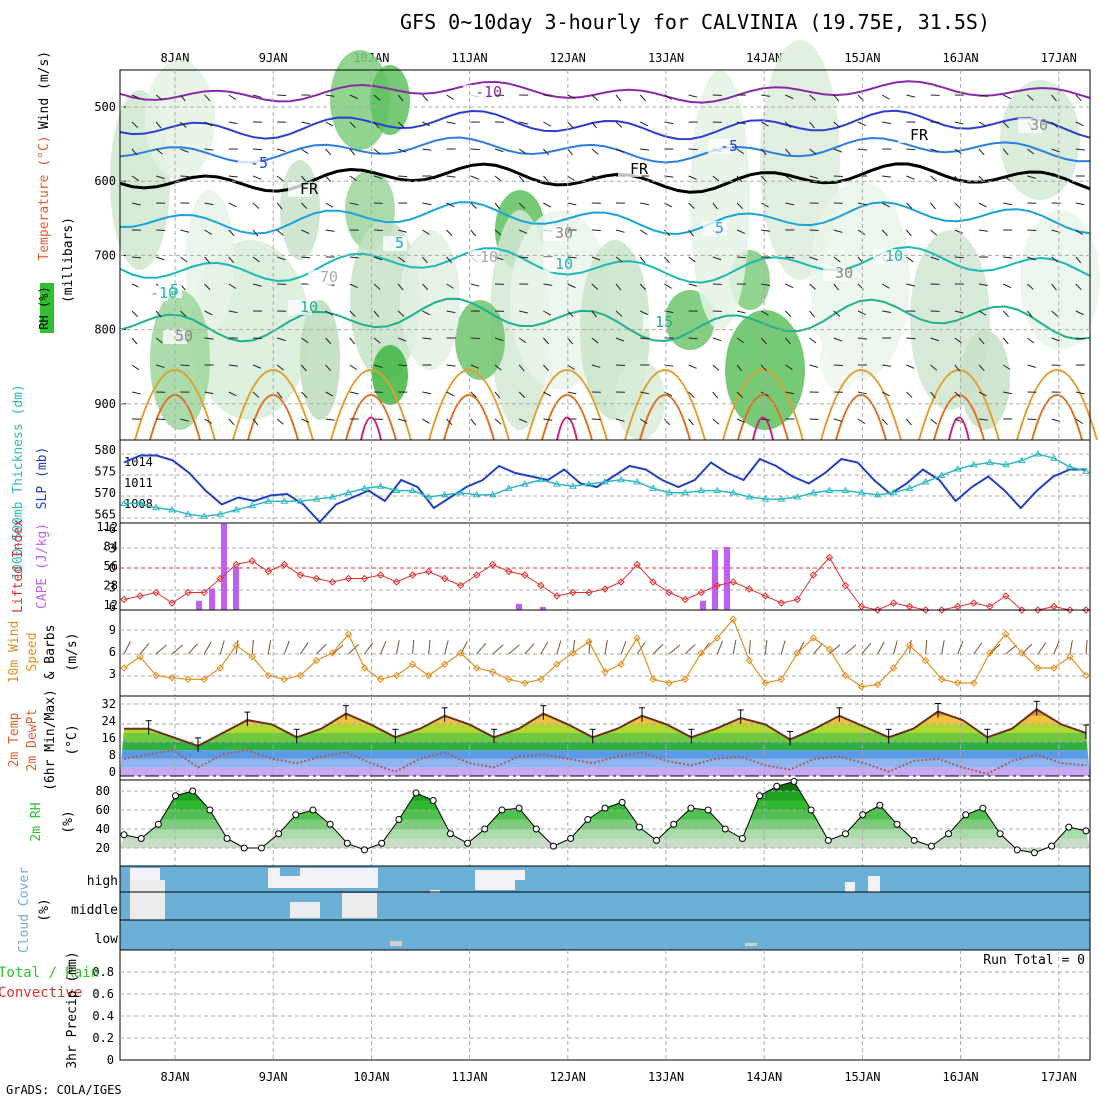  Describe the element at coordinates (68, 260) in the screenshot. I see `millibars-label: (millibars)` at that location.